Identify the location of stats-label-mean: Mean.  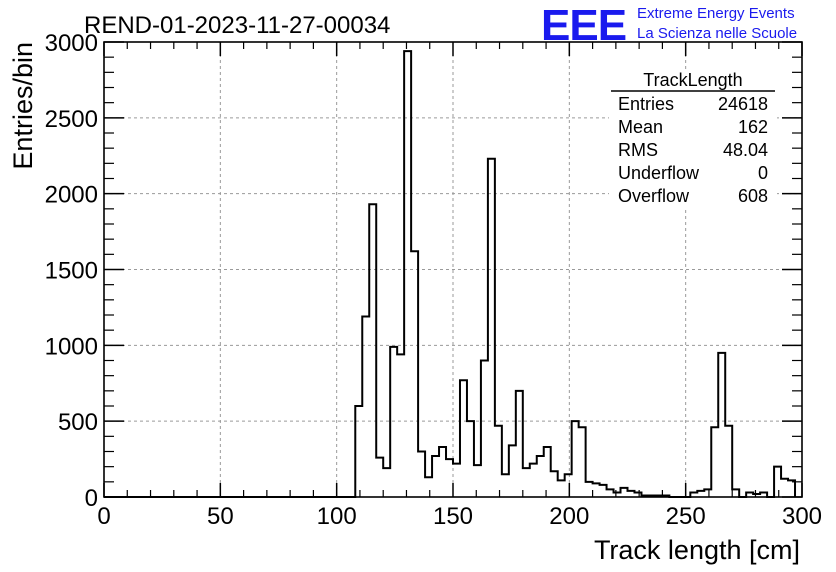
(640, 127).